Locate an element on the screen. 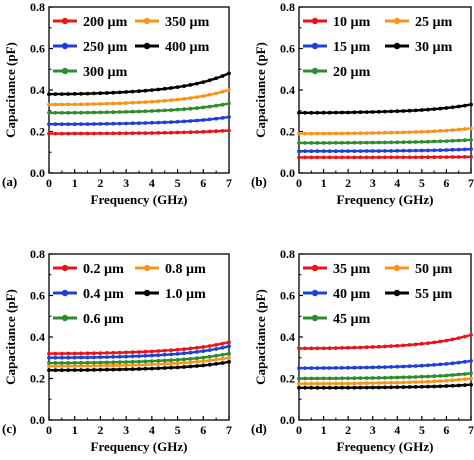  x-tick-label: 4 is located at coordinates (397, 183).